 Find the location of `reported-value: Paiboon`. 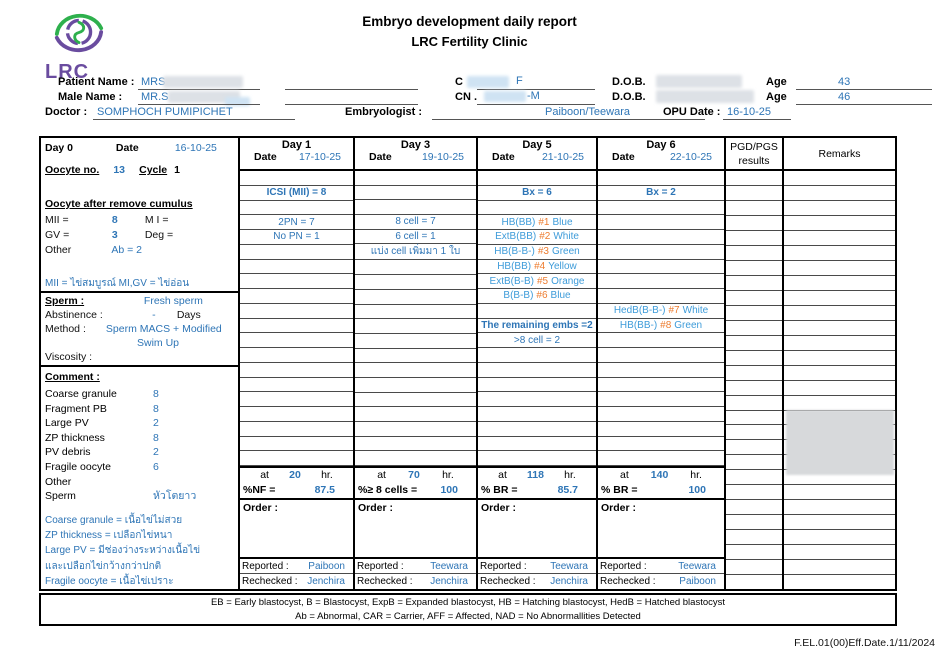

reported-value: Paiboon is located at coordinates (326, 566).